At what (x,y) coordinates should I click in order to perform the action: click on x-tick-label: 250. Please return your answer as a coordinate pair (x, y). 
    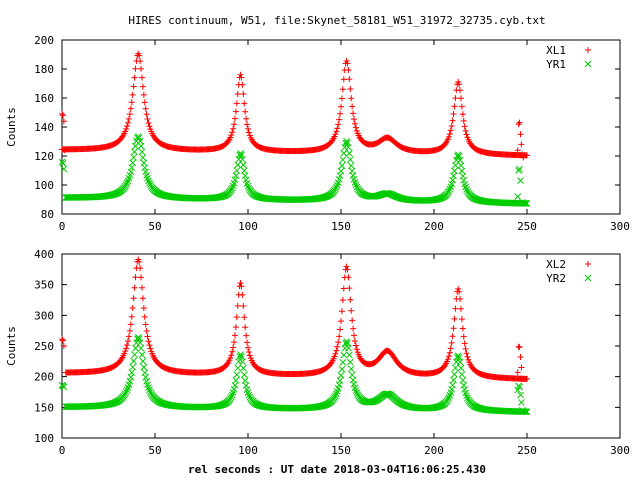
    Looking at the image, I should click on (527, 450).